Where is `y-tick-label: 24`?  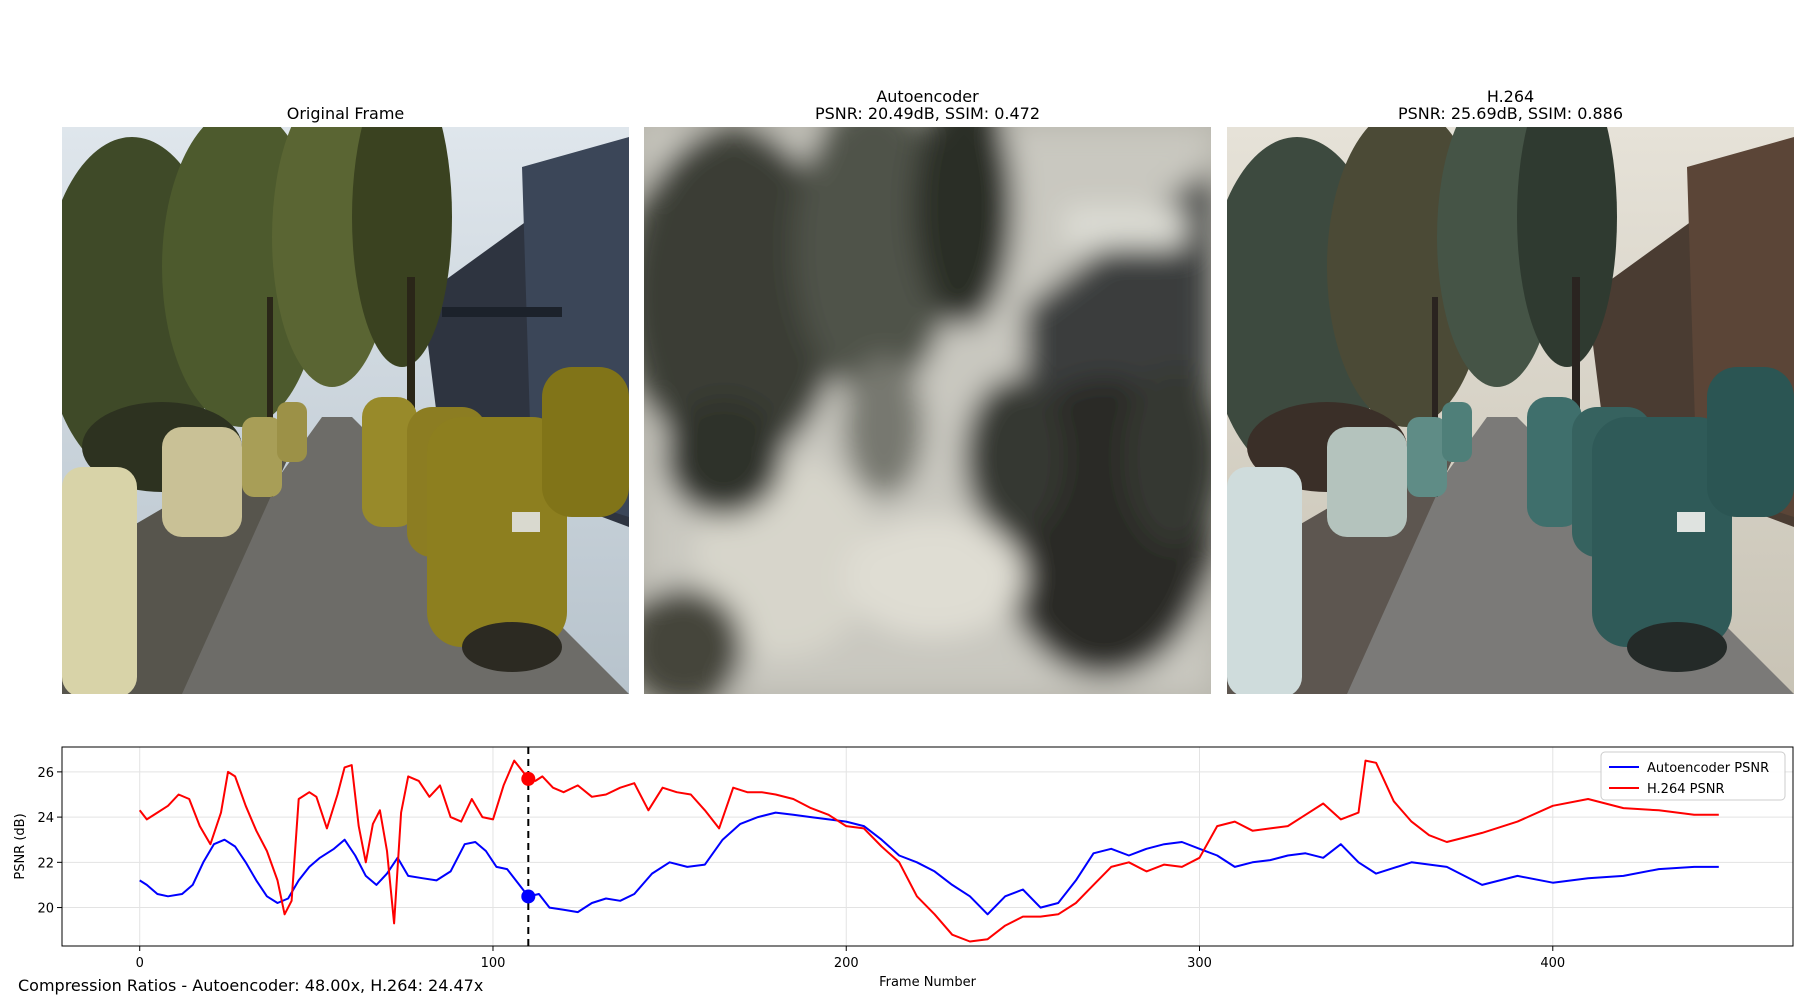
y-tick-label: 24 is located at coordinates (45, 818).